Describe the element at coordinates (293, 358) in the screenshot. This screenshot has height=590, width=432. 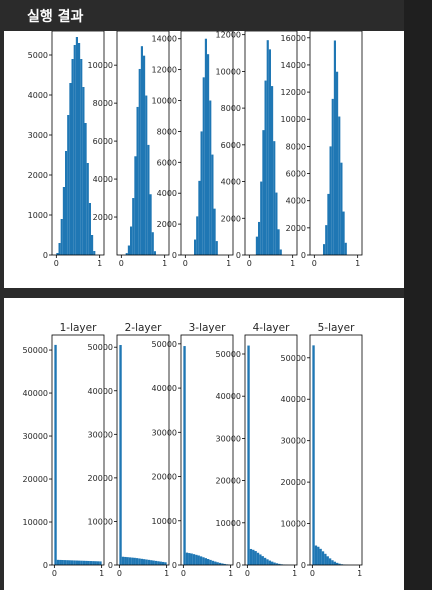
I see `y-tick-label: 50000` at that location.